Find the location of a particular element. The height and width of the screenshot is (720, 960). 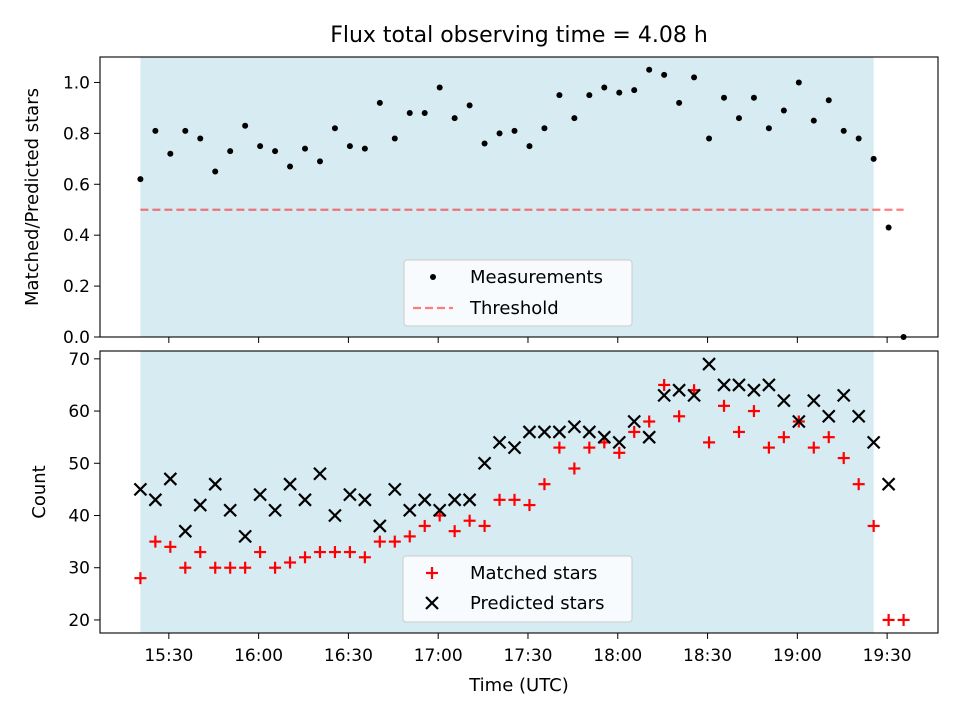

legend-label-matched: Matched stars is located at coordinates (533, 573).